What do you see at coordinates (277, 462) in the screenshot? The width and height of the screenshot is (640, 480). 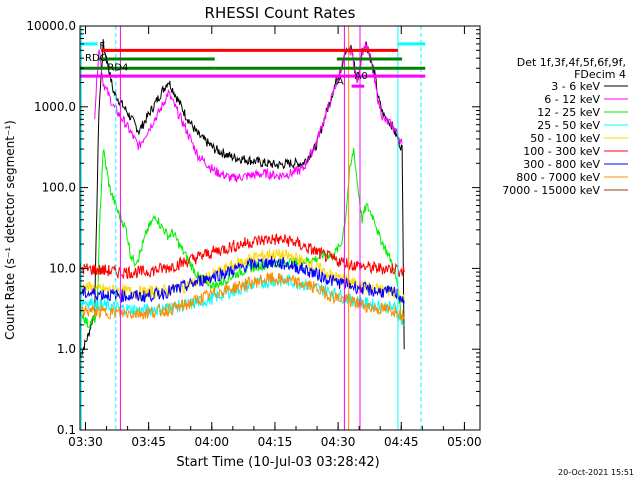 I see `x-axis-label: Start Time (10-Jul-03 03:28:42)` at bounding box center [277, 462].